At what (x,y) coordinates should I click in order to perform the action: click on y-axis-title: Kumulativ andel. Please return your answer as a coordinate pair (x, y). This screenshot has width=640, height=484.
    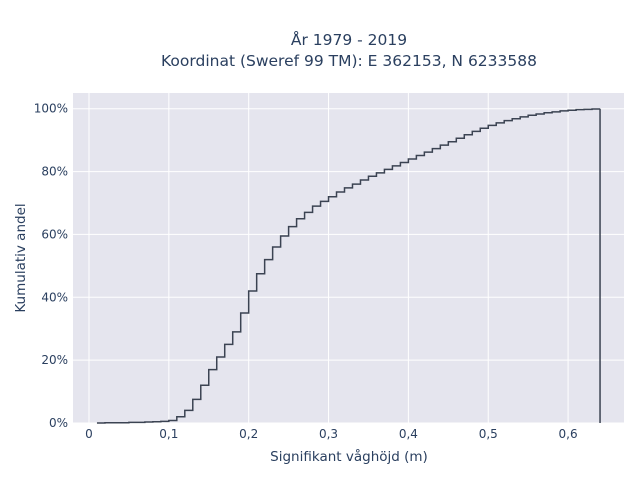
    Looking at the image, I should click on (21, 257).